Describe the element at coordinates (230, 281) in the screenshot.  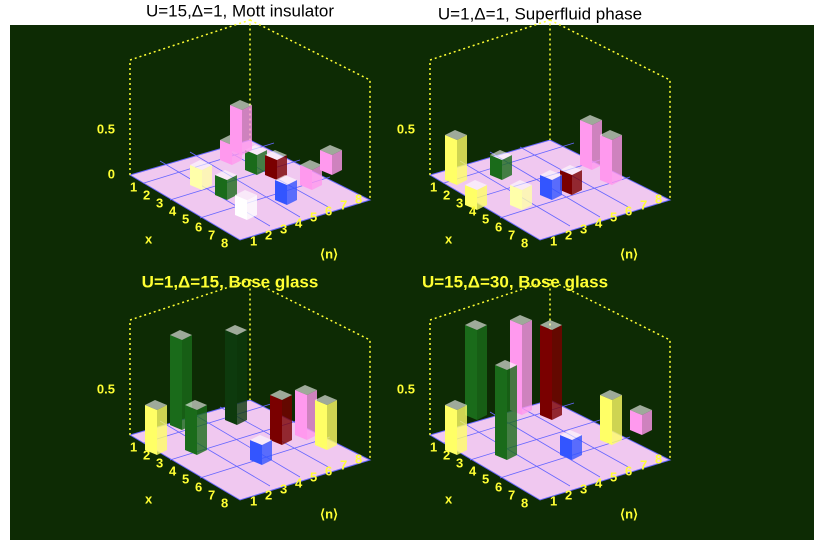
I see `panel-title: U=1,Δ=15, Bose glass` at that location.